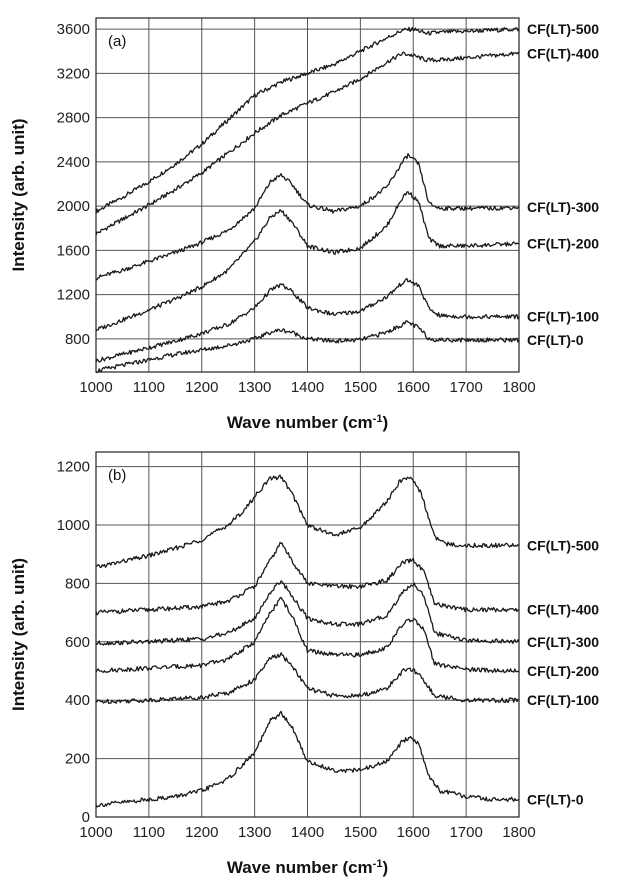 The height and width of the screenshot is (882, 628). What do you see at coordinates (73, 206) in the screenshot?
I see `y-tick-label: 2000` at bounding box center [73, 206].